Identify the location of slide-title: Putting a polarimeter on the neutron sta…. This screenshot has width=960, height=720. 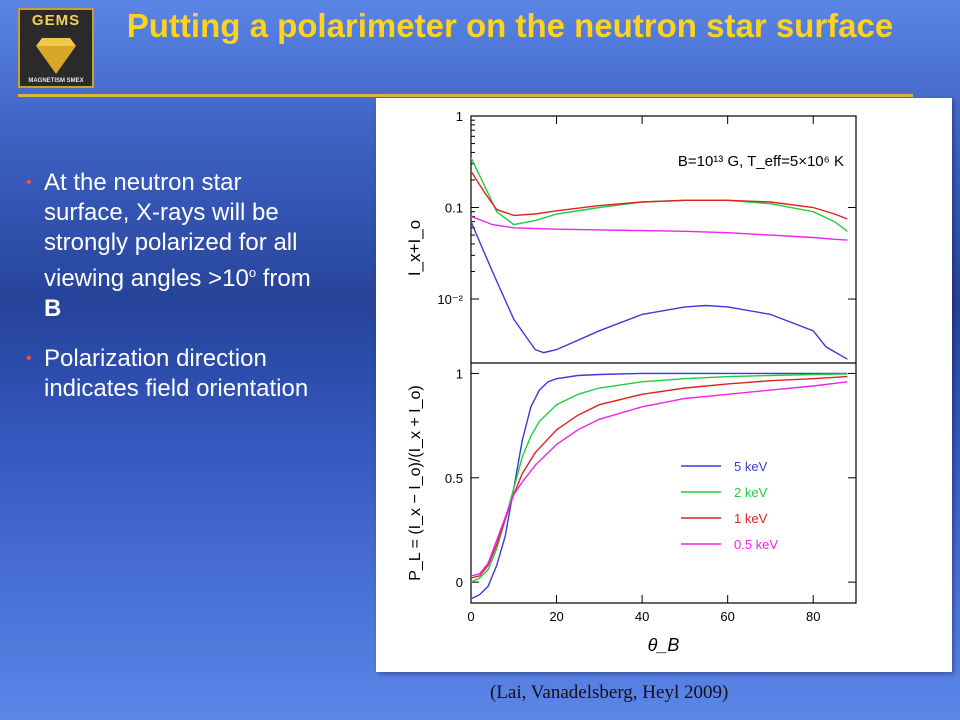
(510, 25).